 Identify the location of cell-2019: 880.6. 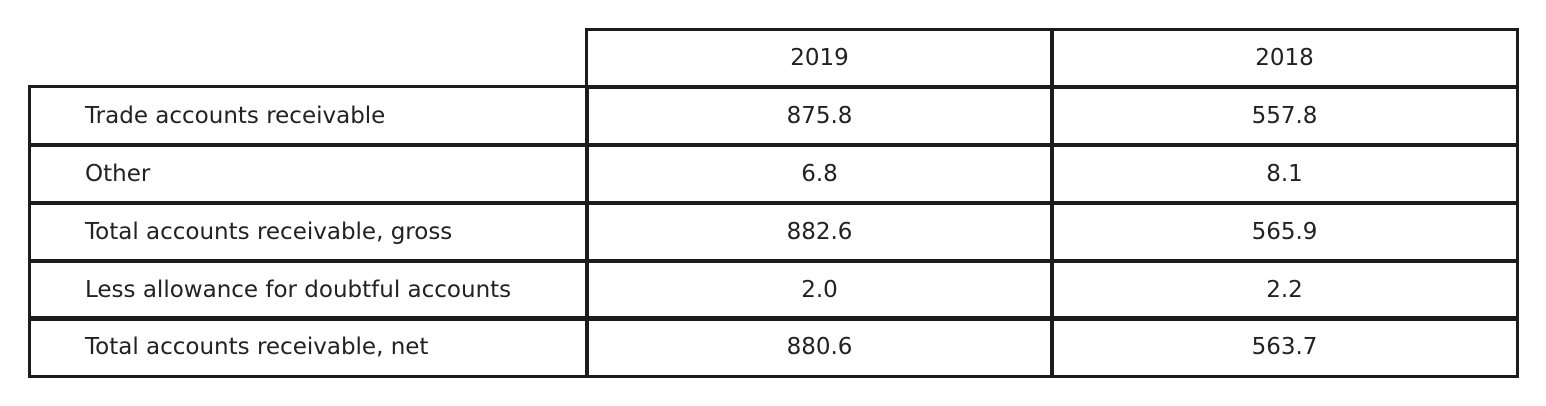
(819, 347).